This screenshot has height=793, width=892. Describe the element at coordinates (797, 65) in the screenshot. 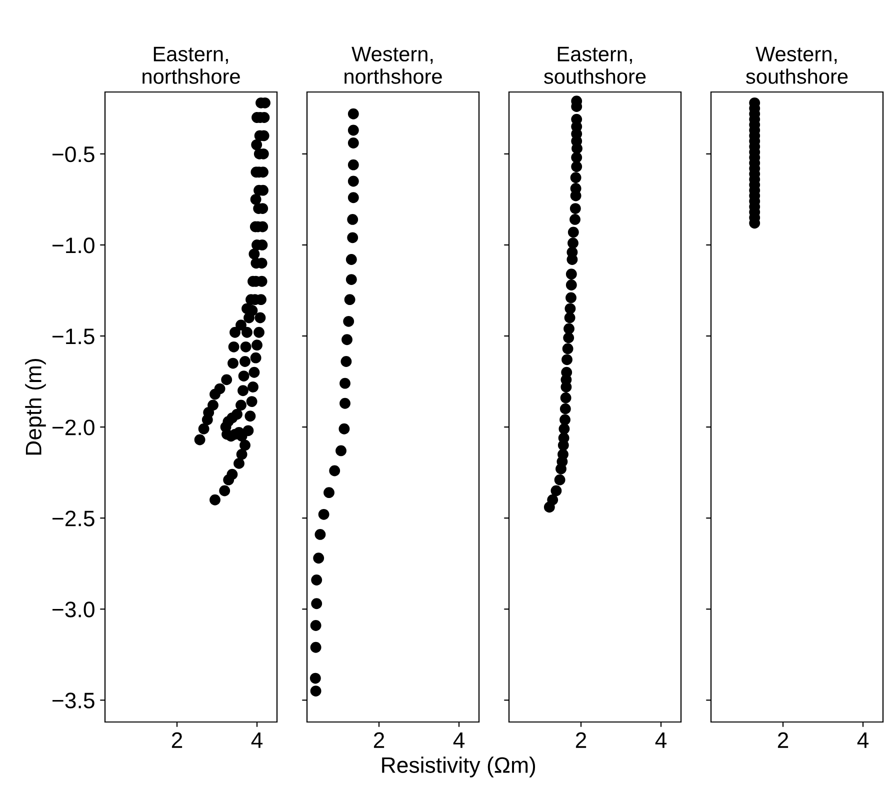

I see `chart-title: Western, southshore` at that location.